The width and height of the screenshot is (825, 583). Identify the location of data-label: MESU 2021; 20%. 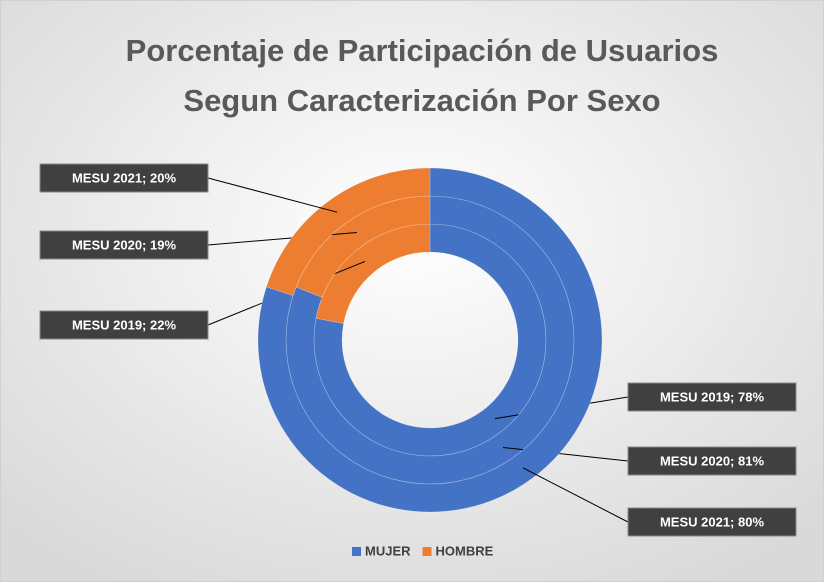
(124, 177).